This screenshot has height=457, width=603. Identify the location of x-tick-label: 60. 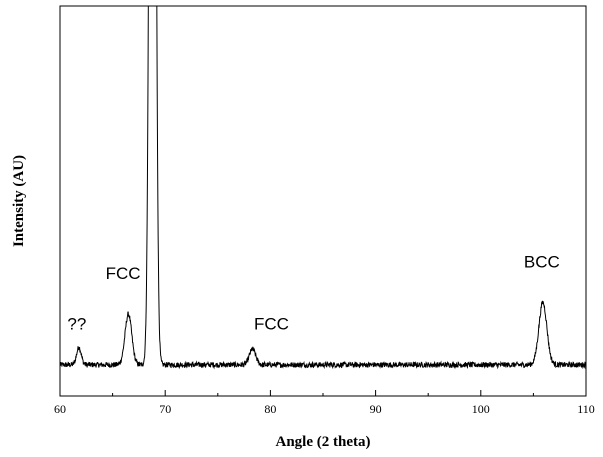
(60, 409).